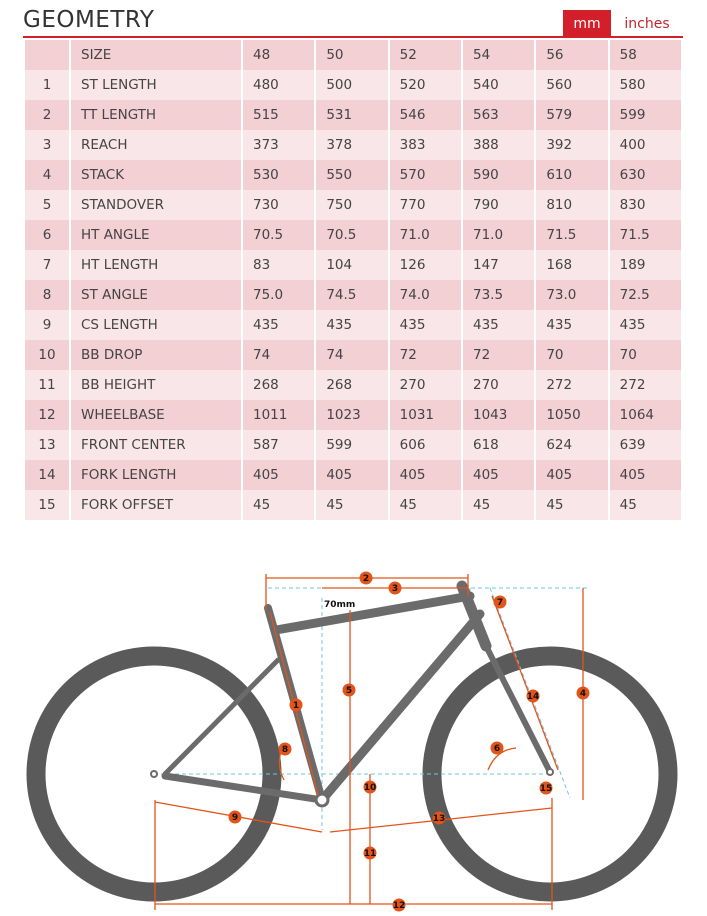 The width and height of the screenshot is (707, 916). I want to click on diagram-marker-13: 13, so click(439, 818).